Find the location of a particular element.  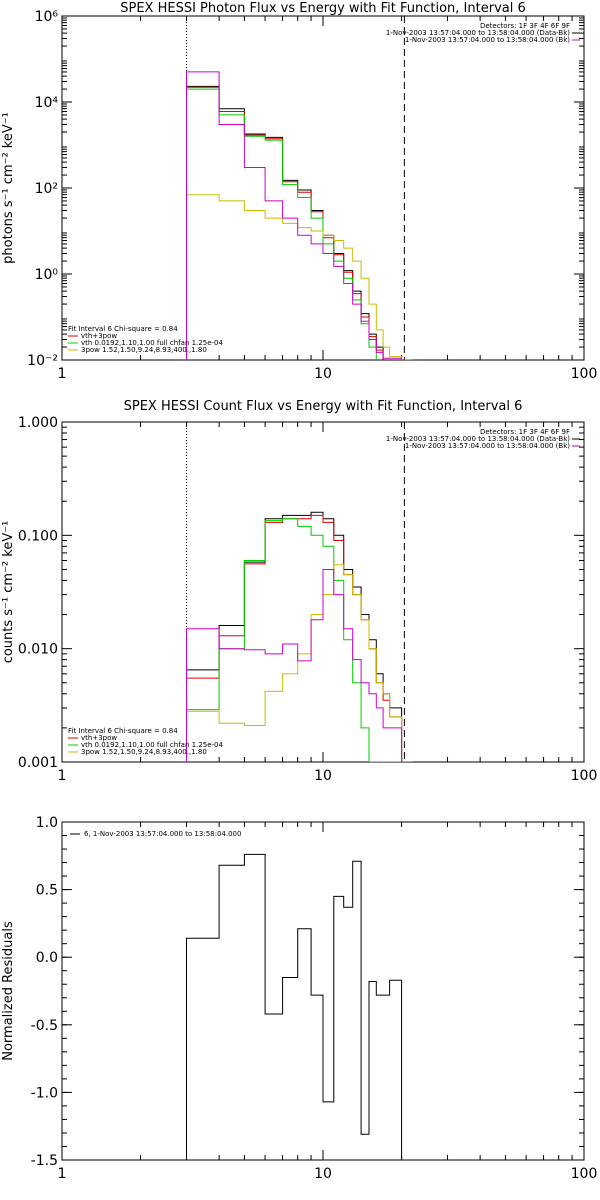

y-tick-label: 10⁰ is located at coordinates (47, 275).